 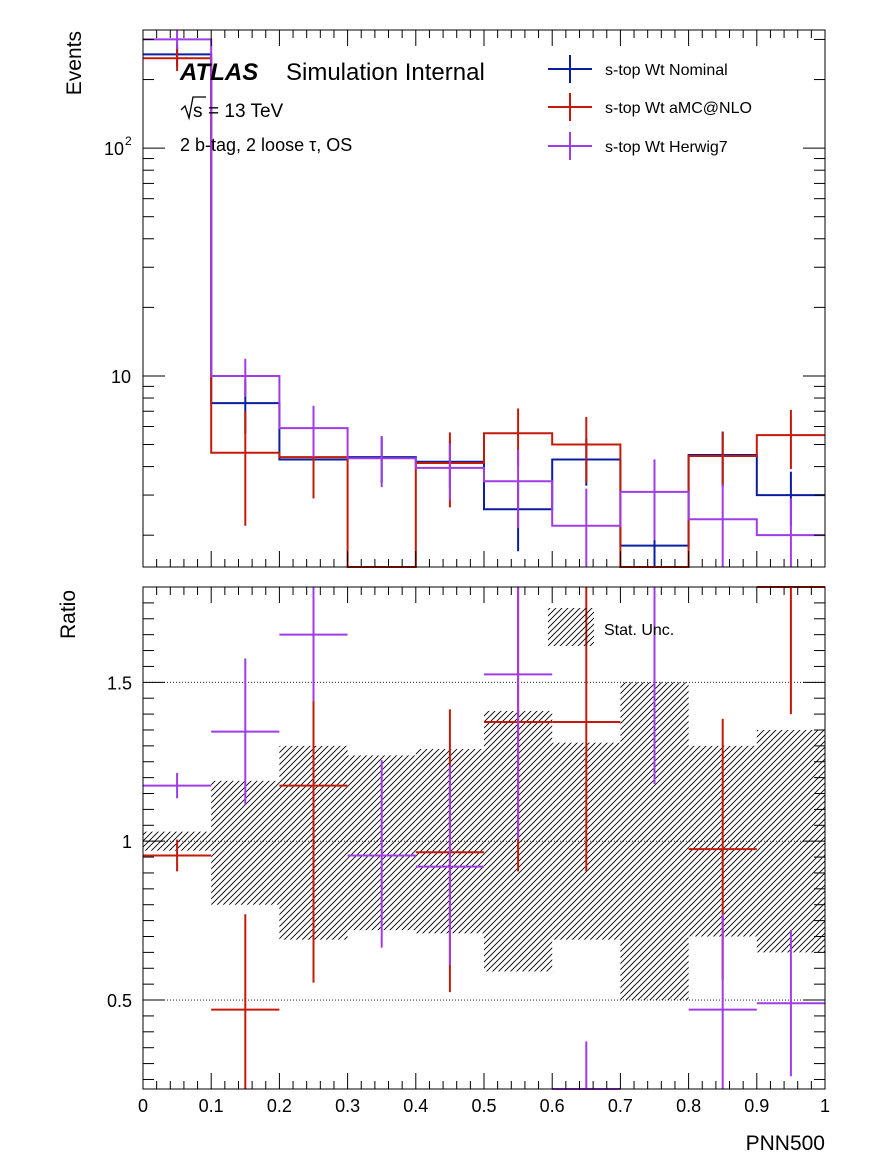 What do you see at coordinates (211, 1106) in the screenshot?
I see `x-tick-label: 0.1` at bounding box center [211, 1106].